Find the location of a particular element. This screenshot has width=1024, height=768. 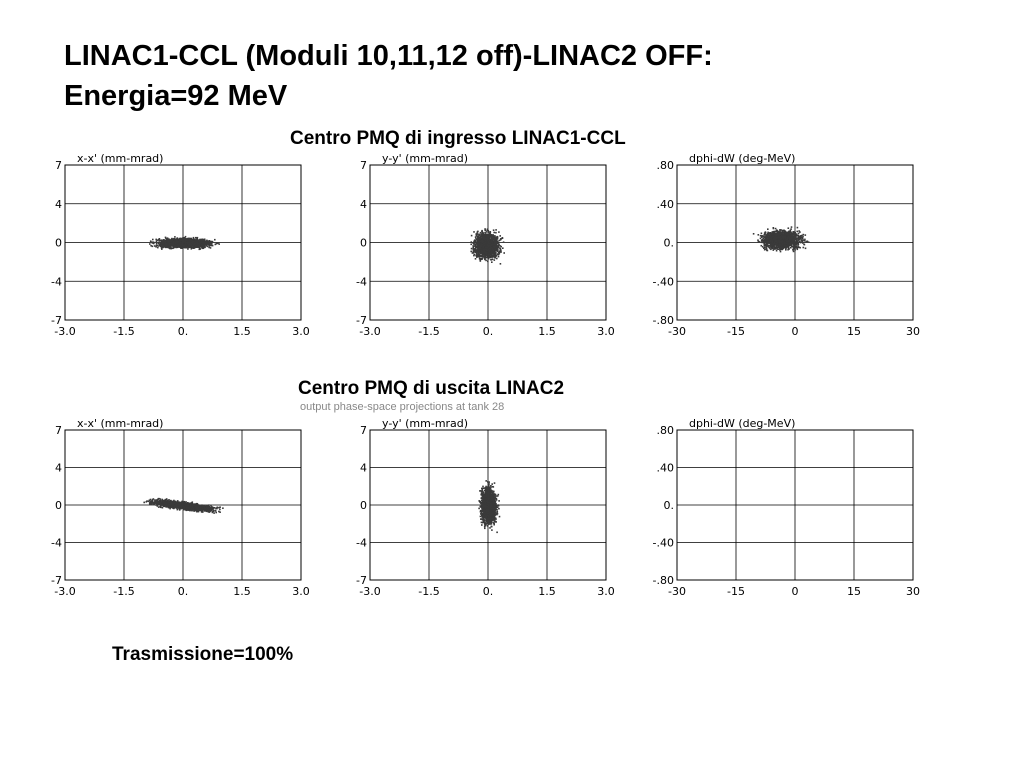

transmission-label: Trasmissione=100% is located at coordinates (203, 654).